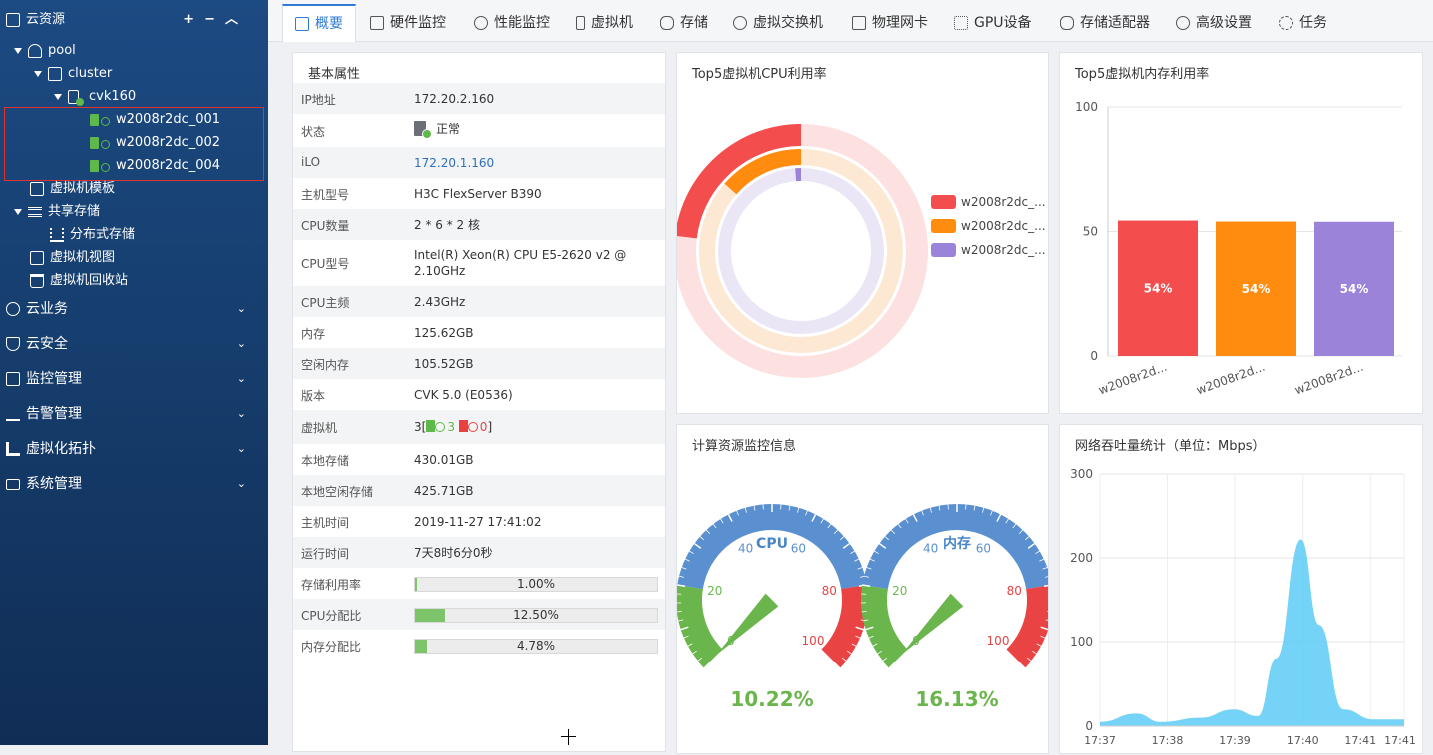 This screenshot has height=755, width=1433. Describe the element at coordinates (961, 23) in the screenshot. I see `chip-icon` at that location.